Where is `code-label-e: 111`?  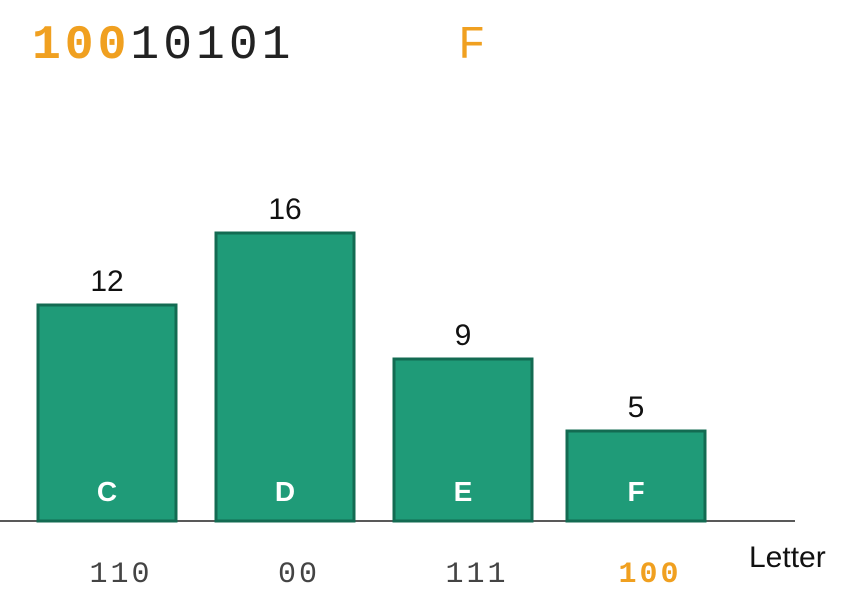 code-label-e: 111 is located at coordinates (476, 575).